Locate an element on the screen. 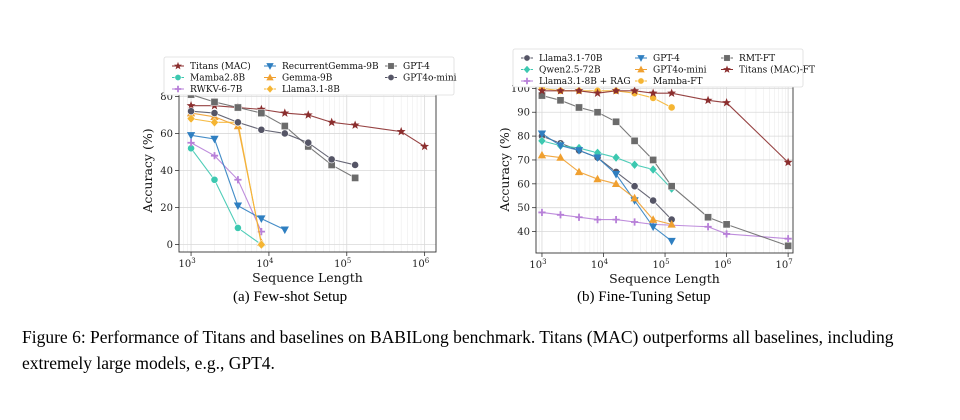  legend-item-titans-mac: Titans (MAC) is located at coordinates (211, 66).